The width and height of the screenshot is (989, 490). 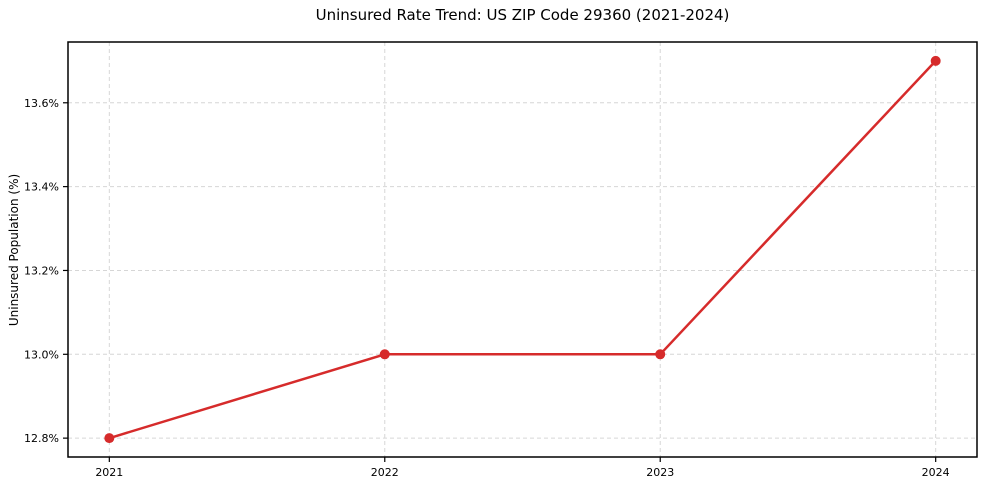 I want to click on x-tick-label: 2022, so click(x=385, y=472).